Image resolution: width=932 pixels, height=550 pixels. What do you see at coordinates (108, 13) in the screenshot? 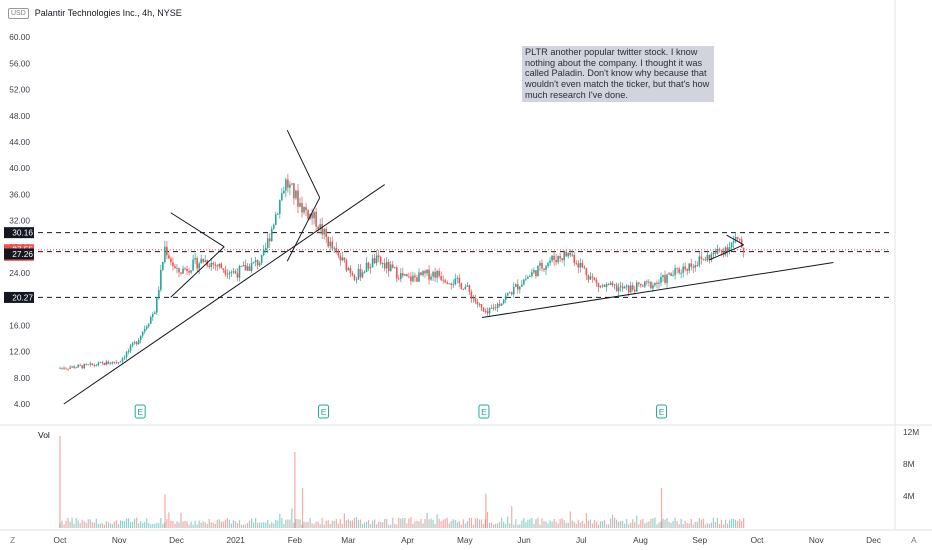
I see `symbol-title: Palantir Technologies Inc., 4h, NYSE` at bounding box center [108, 13].